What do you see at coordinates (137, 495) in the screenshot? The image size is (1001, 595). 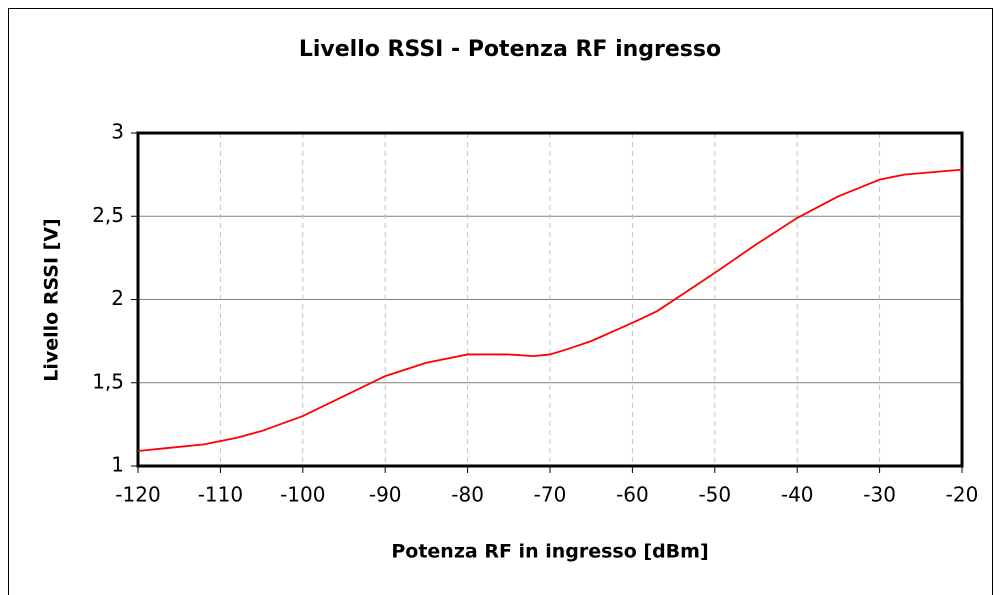 I see `x-tick-label: -120` at bounding box center [137, 495].